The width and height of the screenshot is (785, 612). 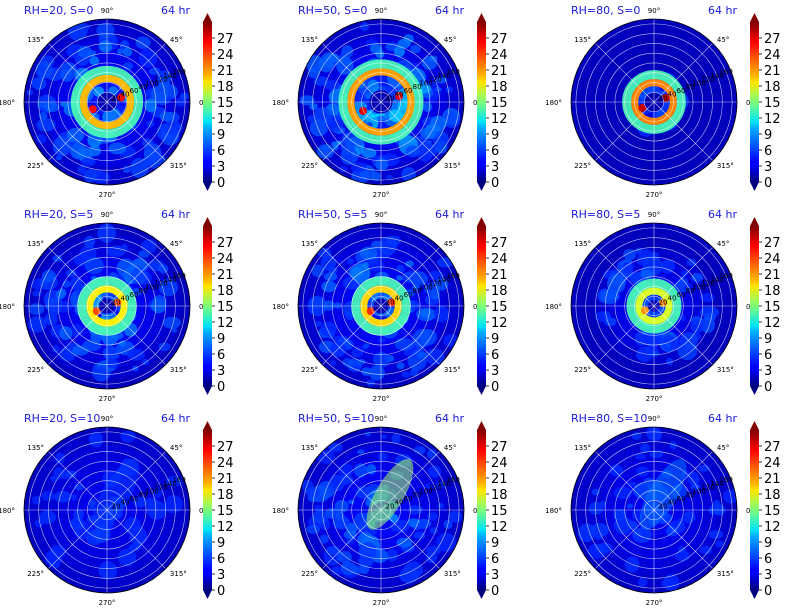 I want to click on radial-tick-label: 140, so click(x=716, y=76).